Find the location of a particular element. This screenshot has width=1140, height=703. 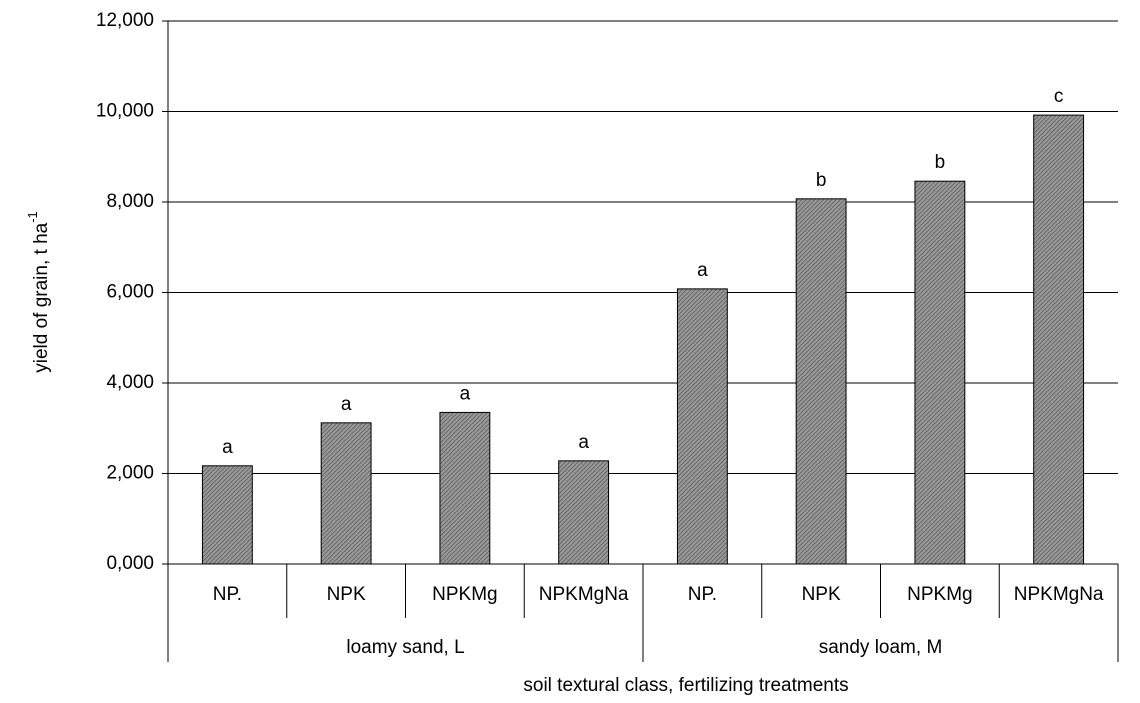

y-tick-label: 6,000 is located at coordinates (130, 292).